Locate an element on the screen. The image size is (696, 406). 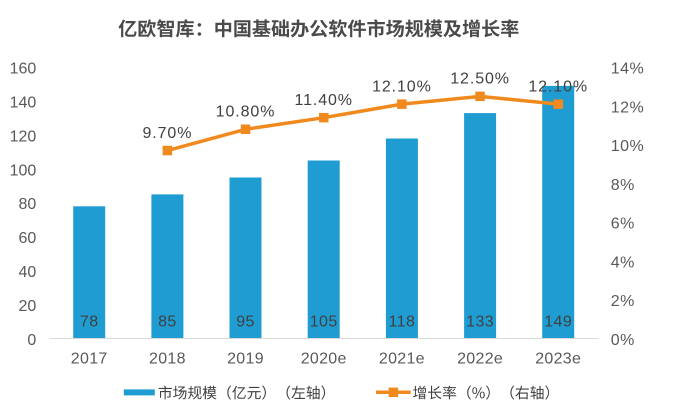
svg-text: 40 is located at coordinates (28, 272).